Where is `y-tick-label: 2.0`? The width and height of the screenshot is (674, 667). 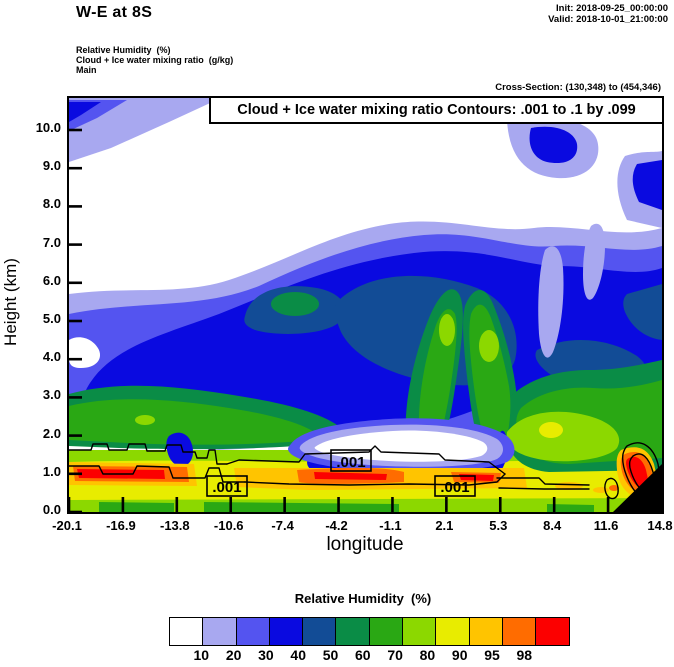 y-tick-label: 2.0 is located at coordinates (51, 433).